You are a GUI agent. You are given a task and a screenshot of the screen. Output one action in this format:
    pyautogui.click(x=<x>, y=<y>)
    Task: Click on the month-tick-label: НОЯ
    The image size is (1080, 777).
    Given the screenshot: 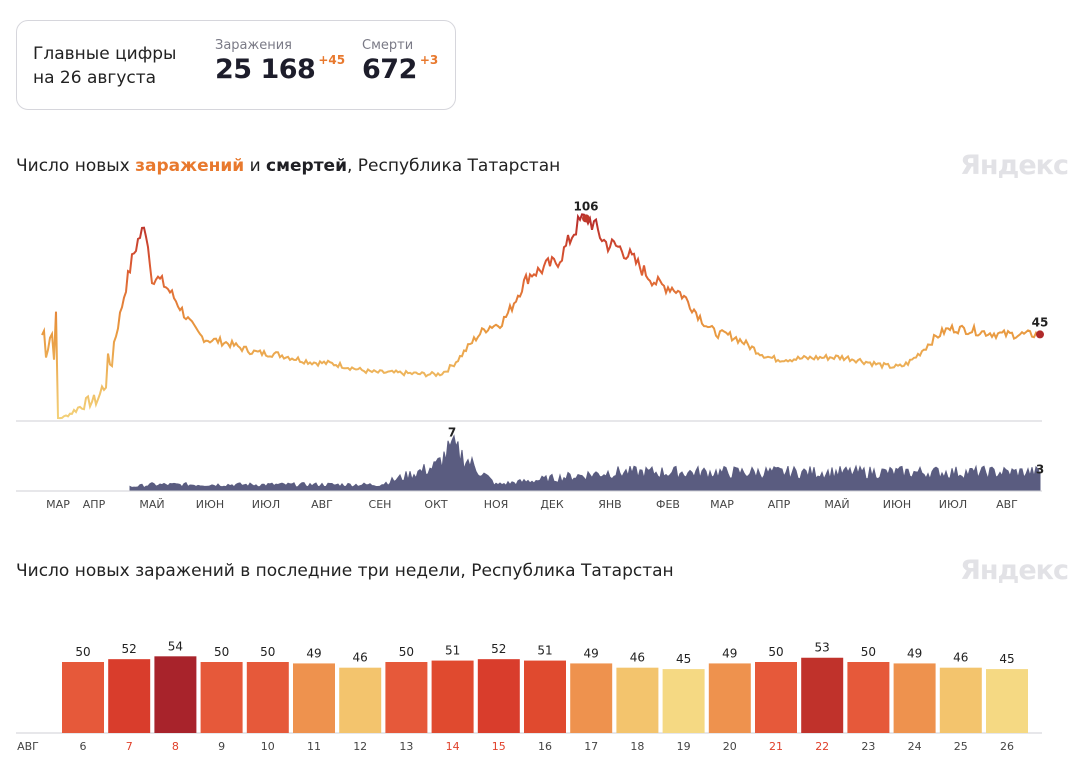 What is the action you would take?
    pyautogui.click(x=496, y=504)
    